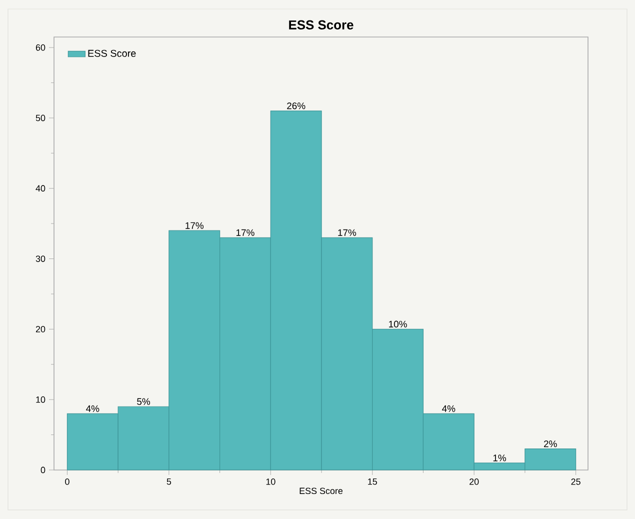  Describe the element at coordinates (41, 47) in the screenshot. I see `y-tick-label: 60` at that location.